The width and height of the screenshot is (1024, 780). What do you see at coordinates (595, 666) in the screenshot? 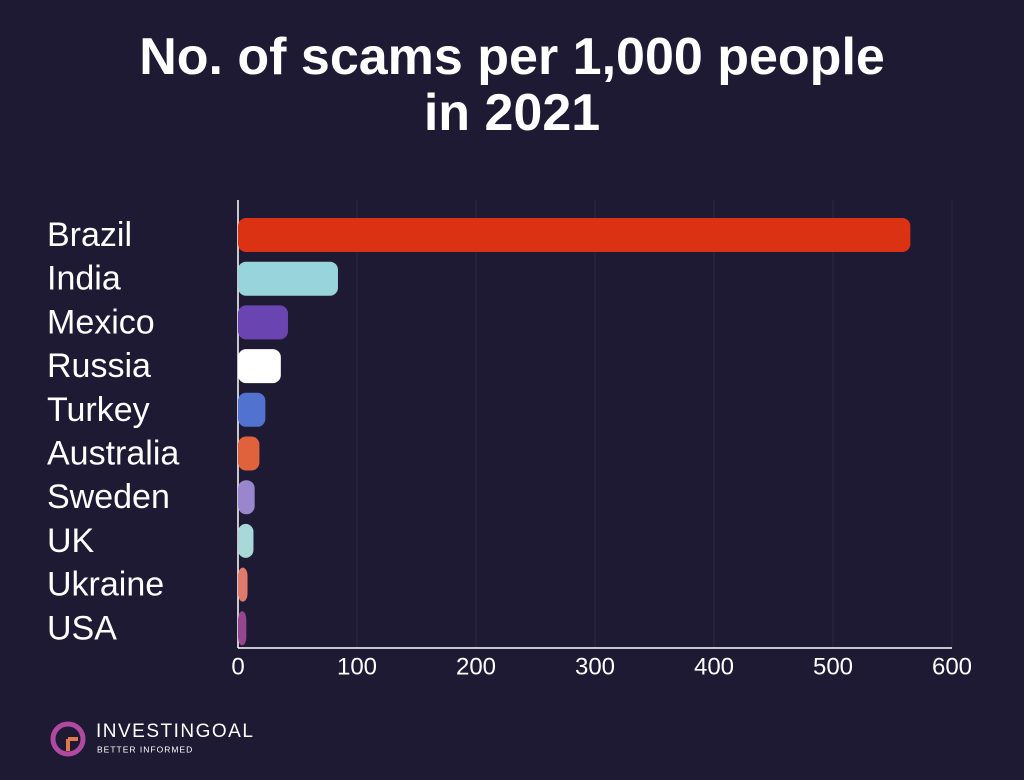
I see `x-tick-label: 300` at bounding box center [595, 666].